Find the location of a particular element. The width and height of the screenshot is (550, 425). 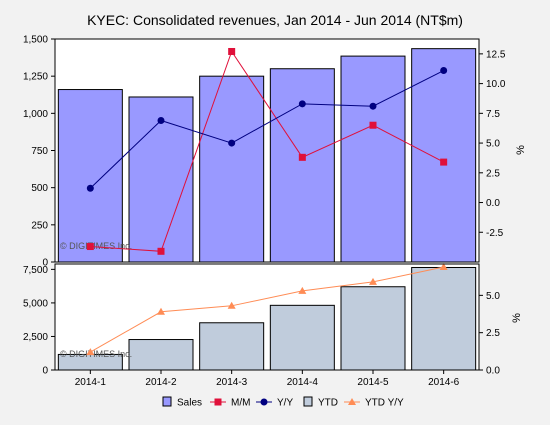

legend-item-sales-swatch is located at coordinates (167, 401).